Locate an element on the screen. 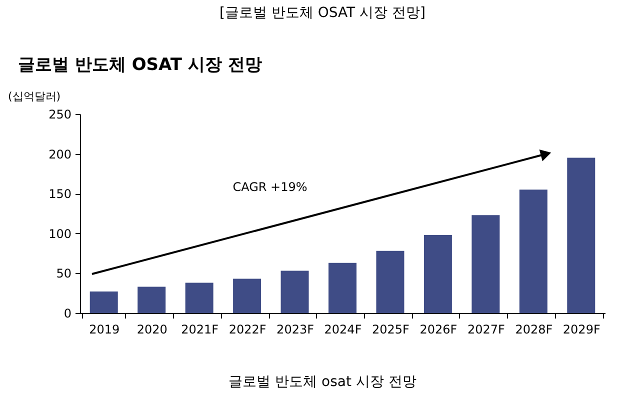  x-tick-label: 2026F is located at coordinates (439, 329).